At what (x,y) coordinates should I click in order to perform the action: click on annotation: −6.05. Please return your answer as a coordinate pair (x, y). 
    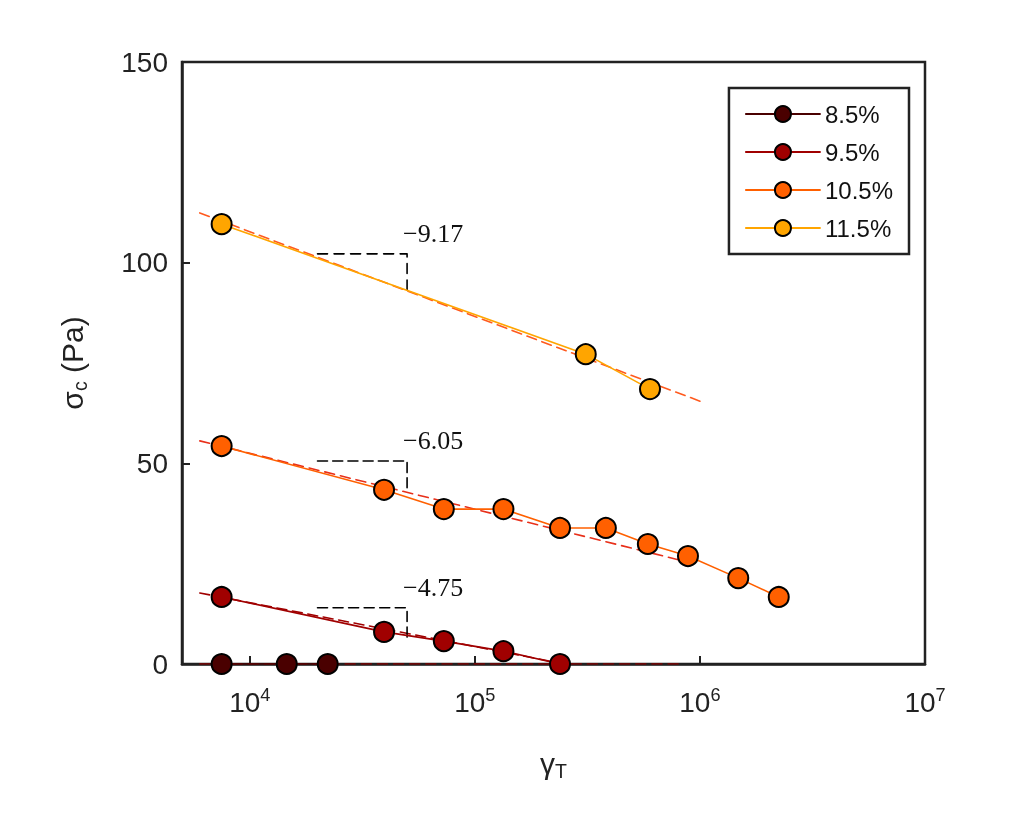
    Looking at the image, I should click on (433, 441).